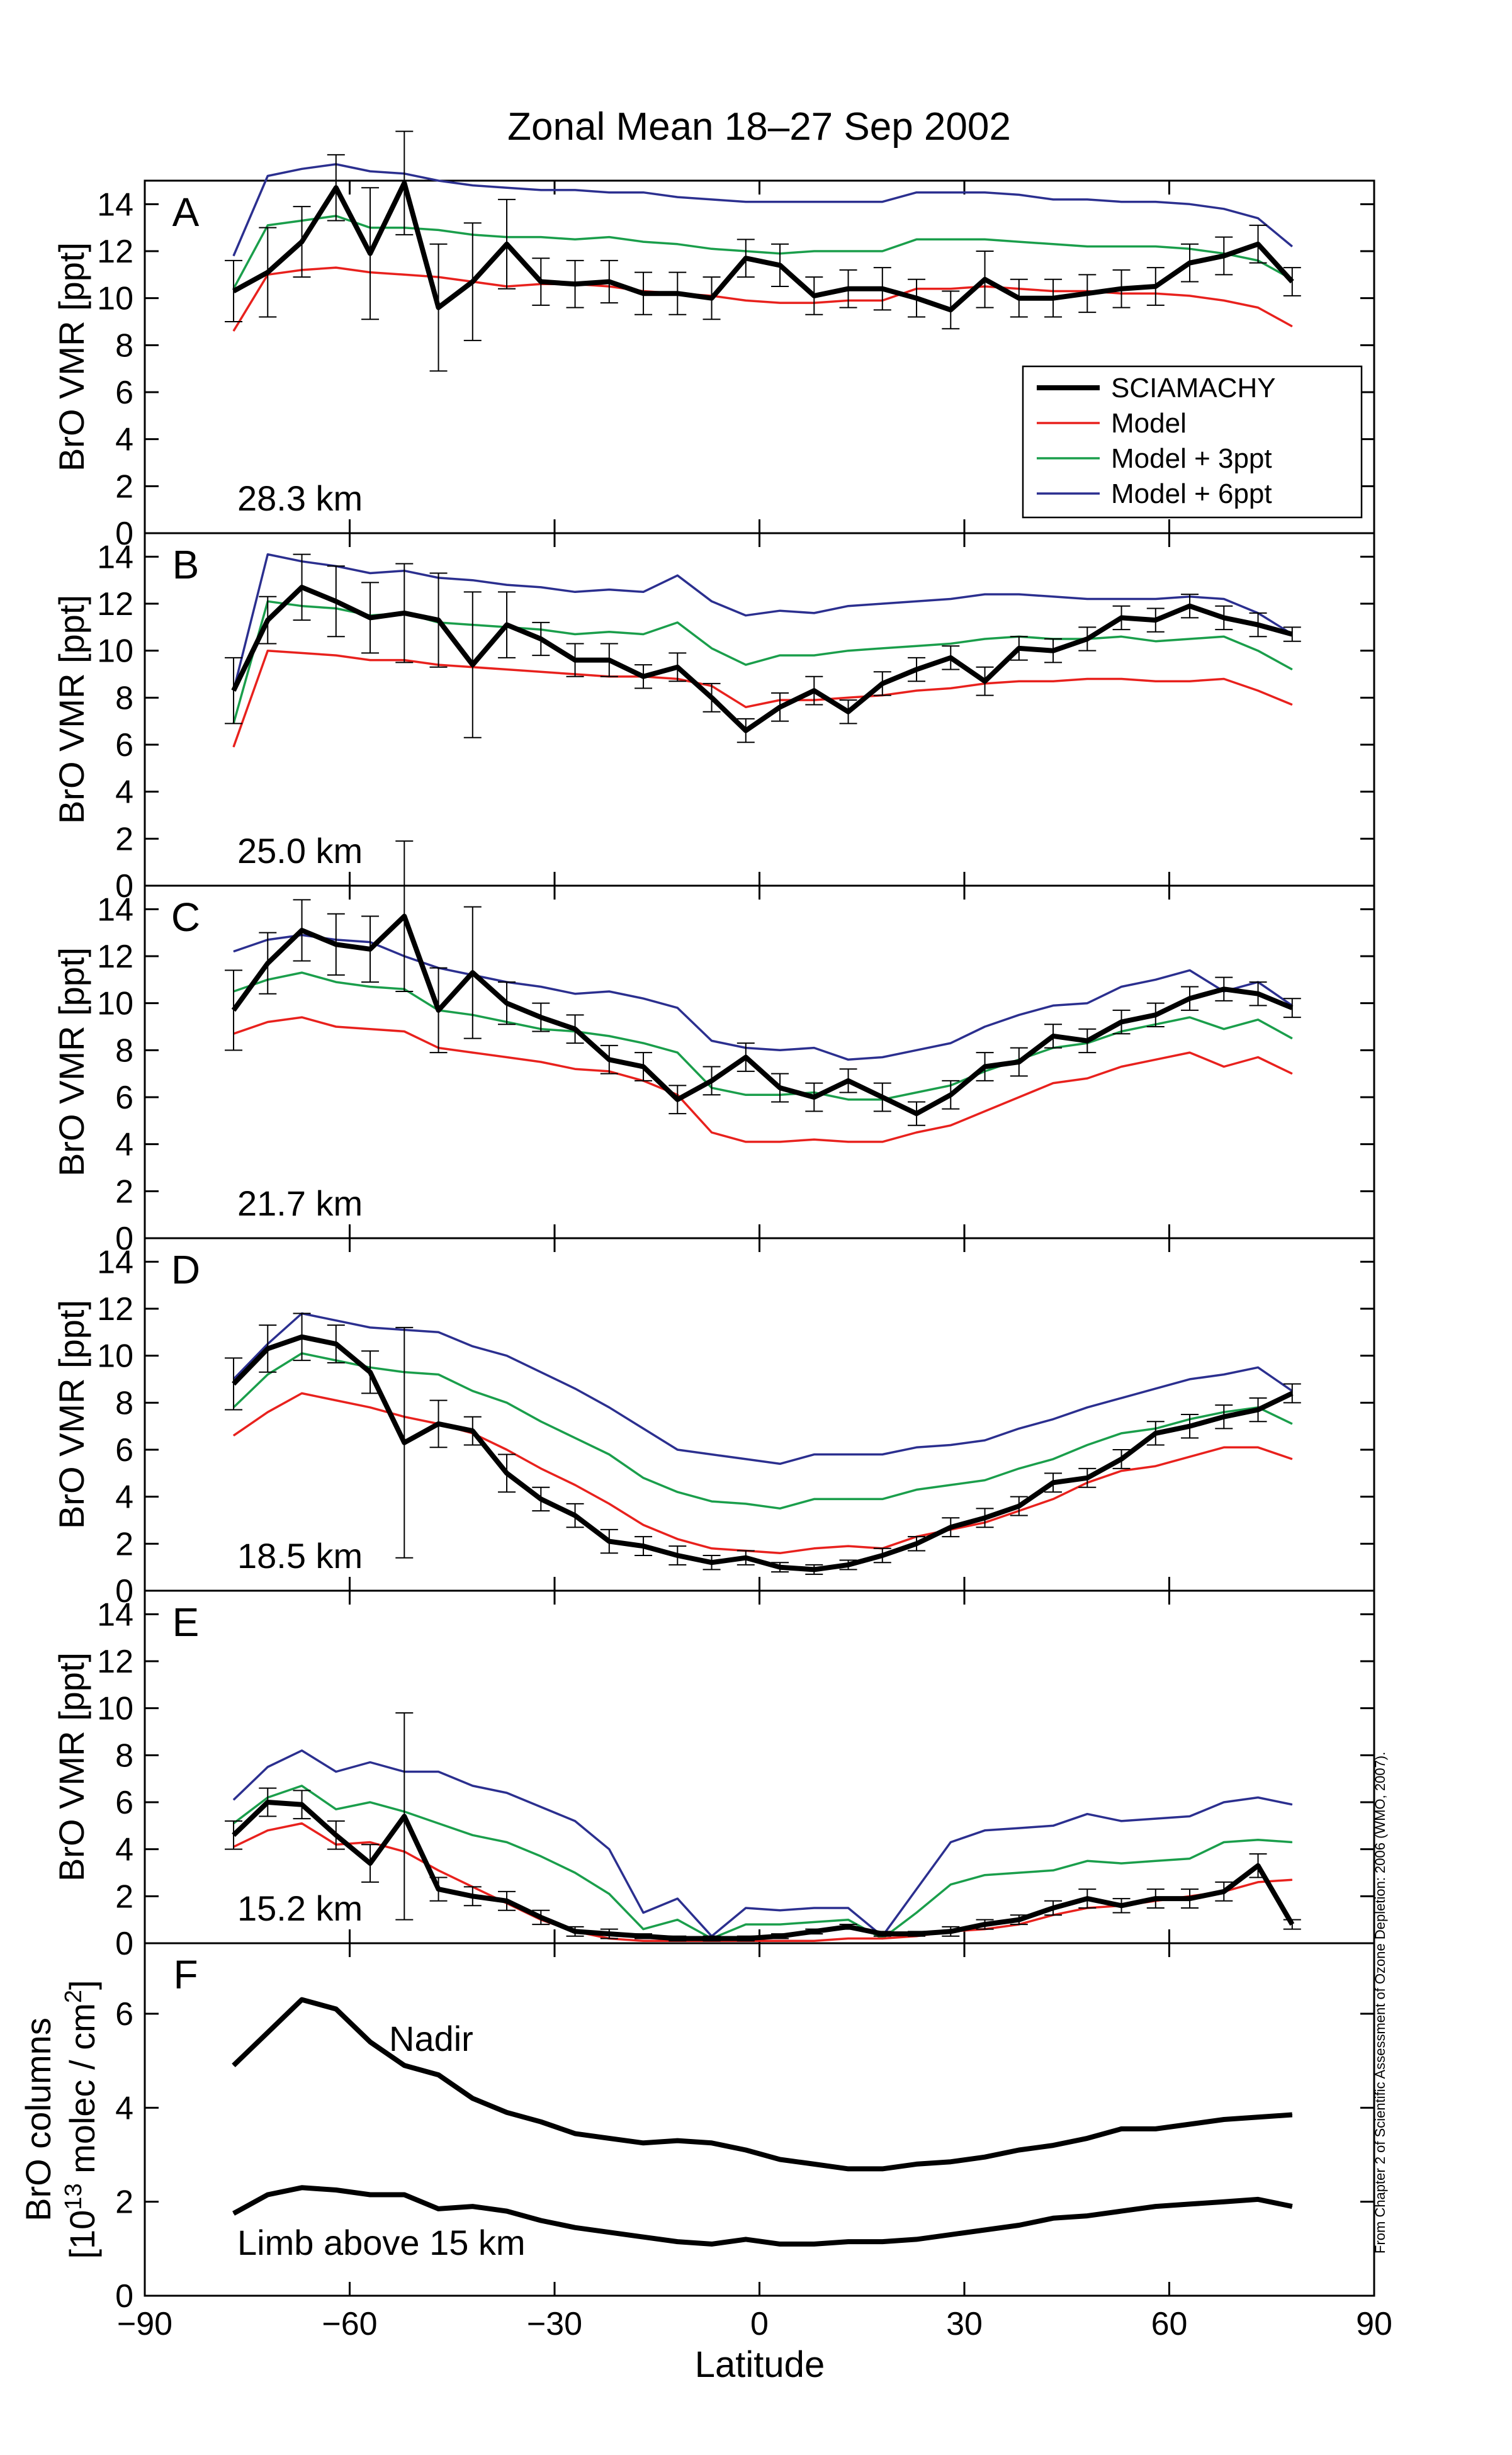  I want to click on panel-a-ytick-label: 0, so click(124, 534).